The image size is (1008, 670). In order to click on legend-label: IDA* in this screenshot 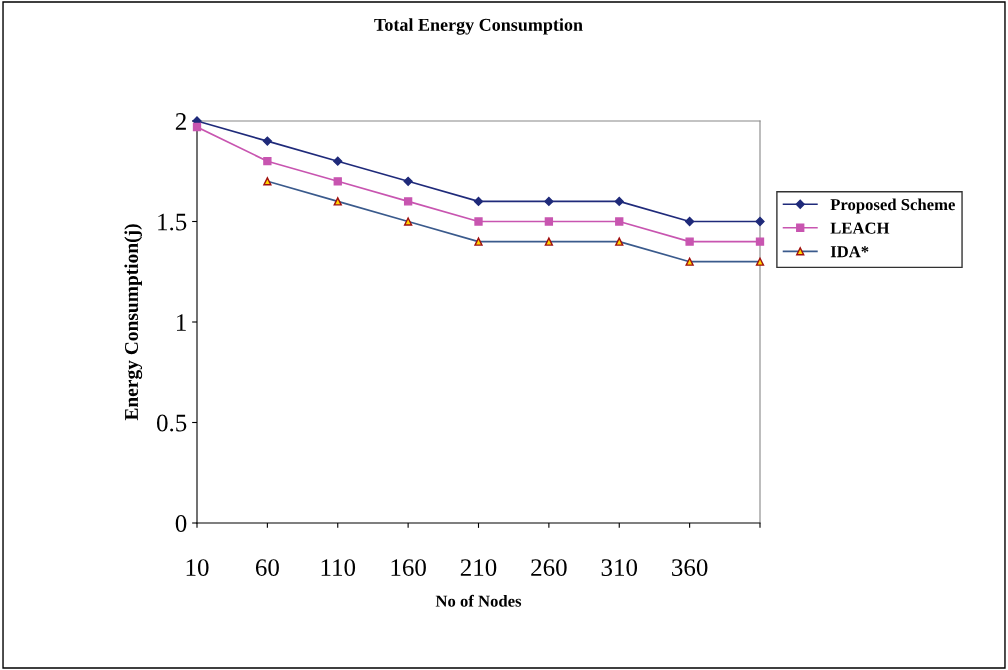, I will do `click(849, 252)`.